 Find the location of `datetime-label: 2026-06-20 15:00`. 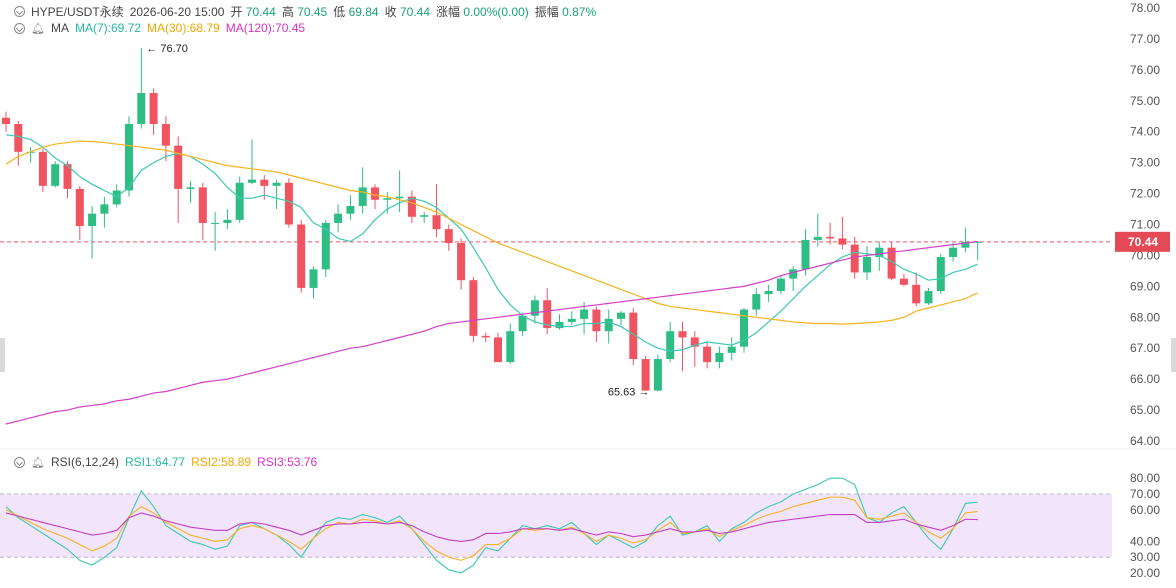

datetime-label: 2026-06-20 15:00 is located at coordinates (177, 11).